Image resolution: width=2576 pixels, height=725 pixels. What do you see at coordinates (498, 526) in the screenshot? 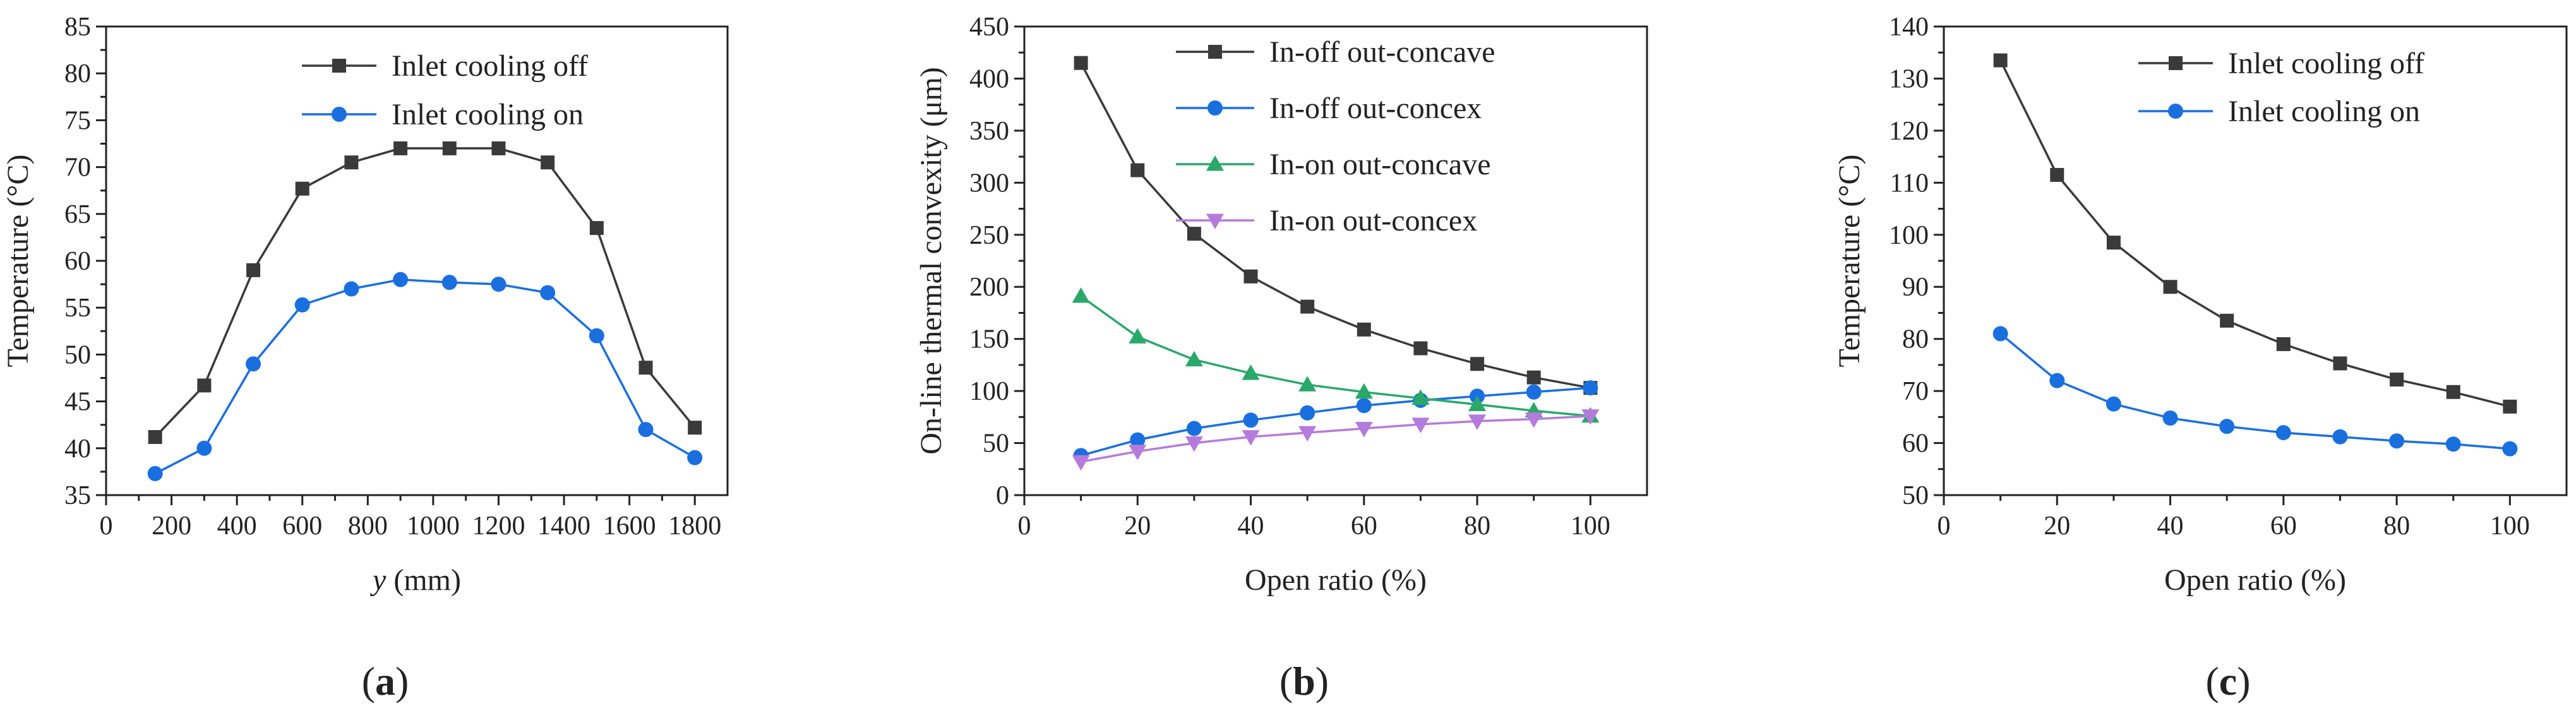
I see `x-tick-label: 1200` at bounding box center [498, 526].